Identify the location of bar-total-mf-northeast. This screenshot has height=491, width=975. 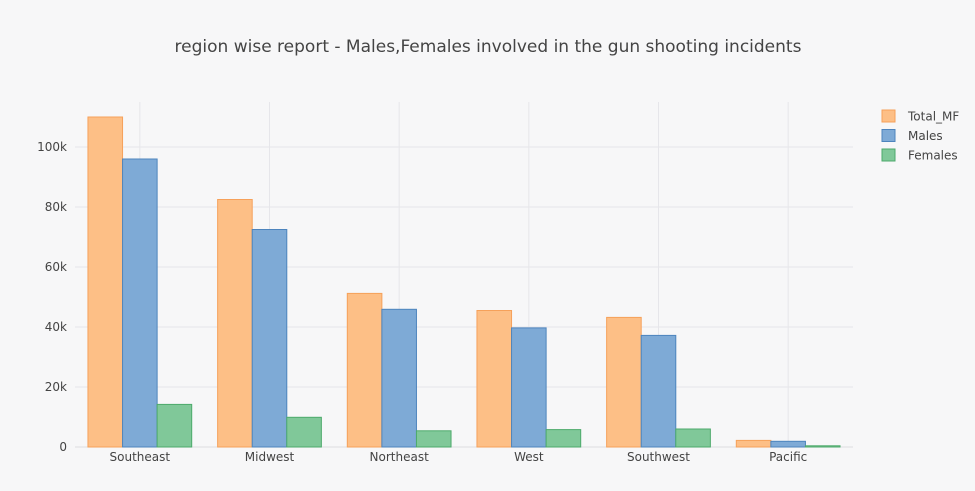
(364, 370).